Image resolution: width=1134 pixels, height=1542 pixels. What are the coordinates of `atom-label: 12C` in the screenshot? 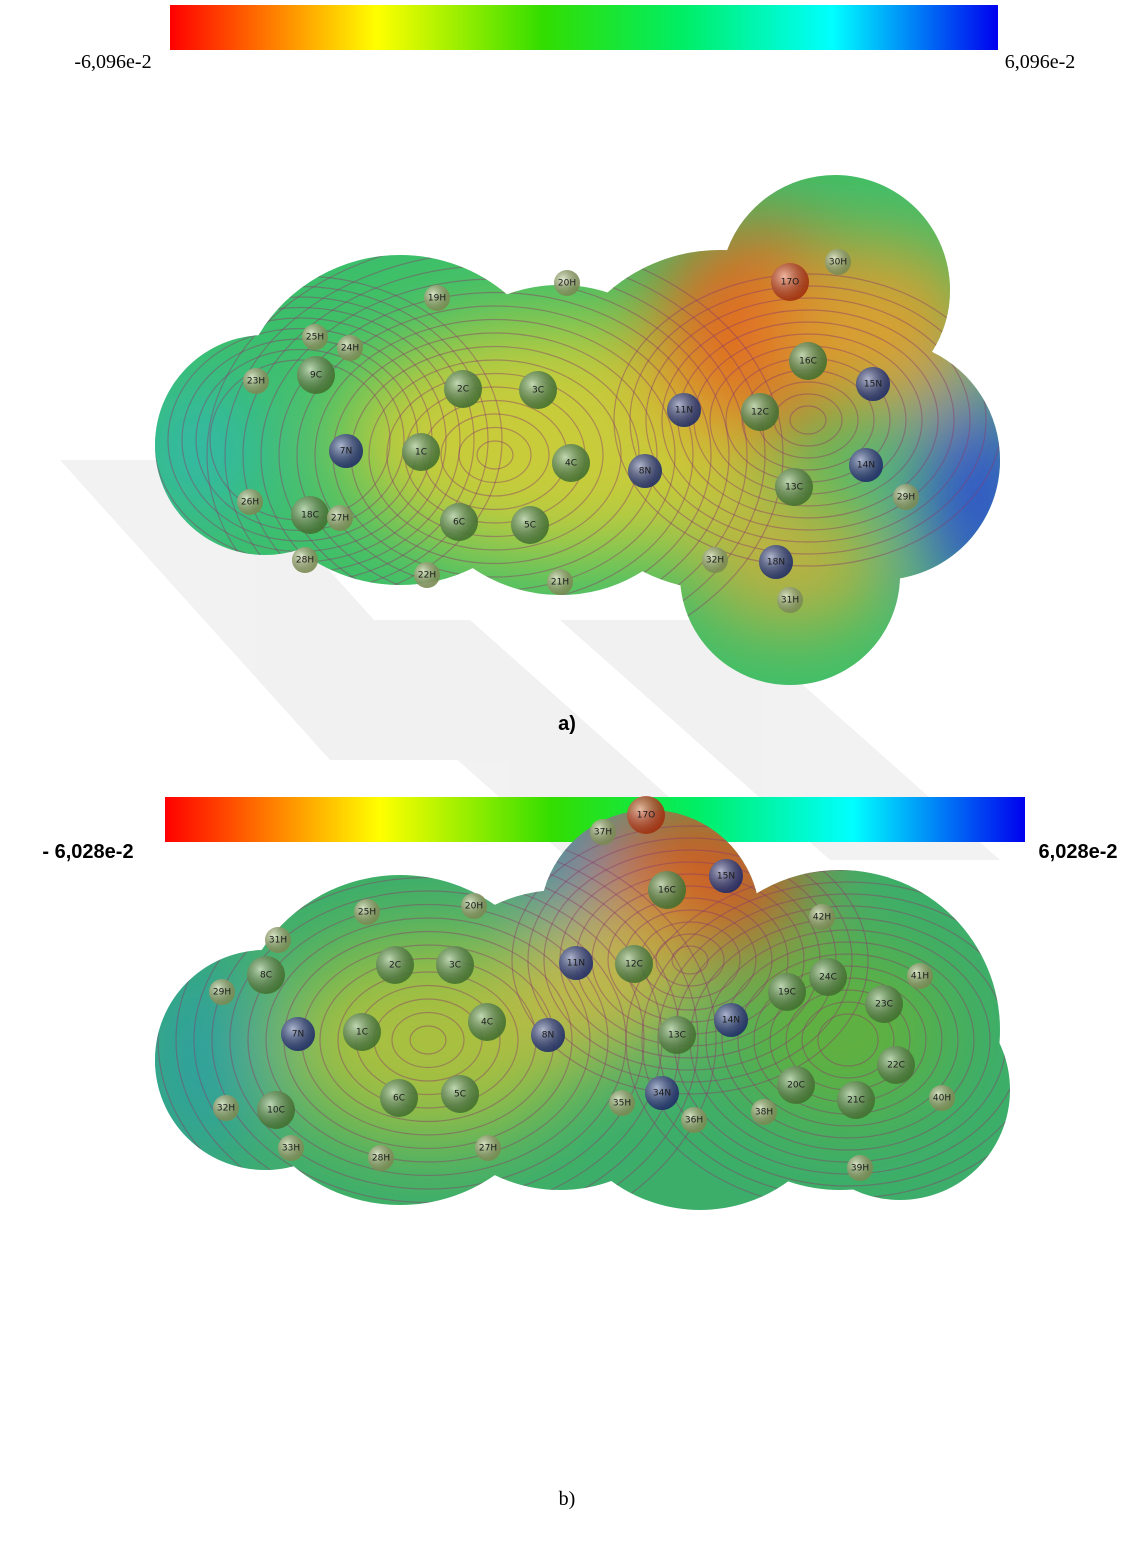 It's located at (634, 965).